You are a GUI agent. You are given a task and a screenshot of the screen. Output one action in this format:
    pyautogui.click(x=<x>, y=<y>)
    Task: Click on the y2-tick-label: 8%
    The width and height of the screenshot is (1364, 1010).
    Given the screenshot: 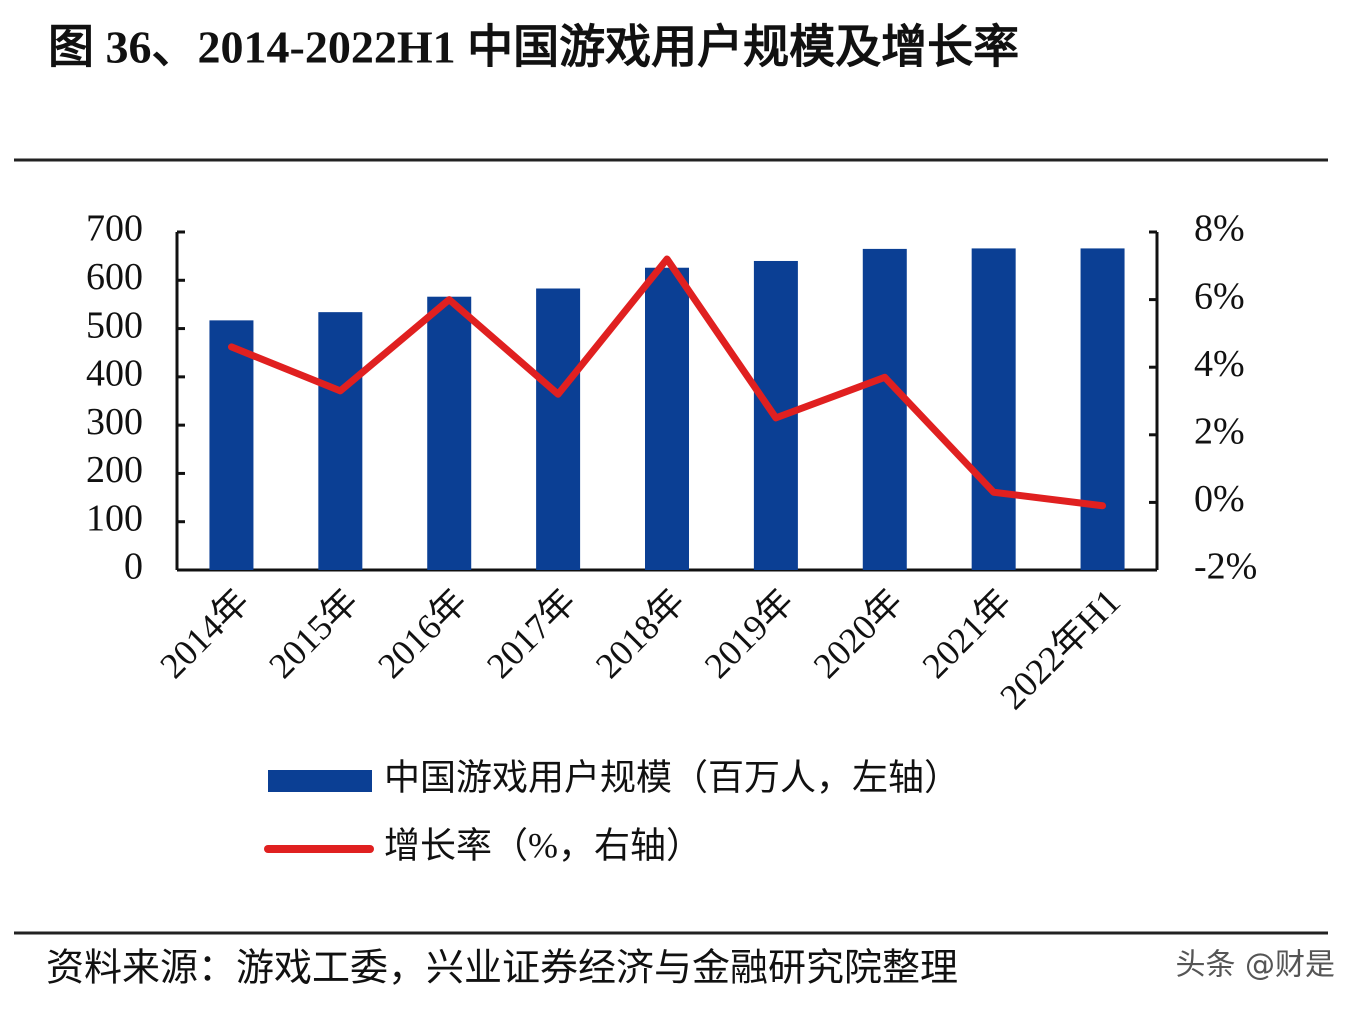 What is the action you would take?
    pyautogui.click(x=1219, y=229)
    